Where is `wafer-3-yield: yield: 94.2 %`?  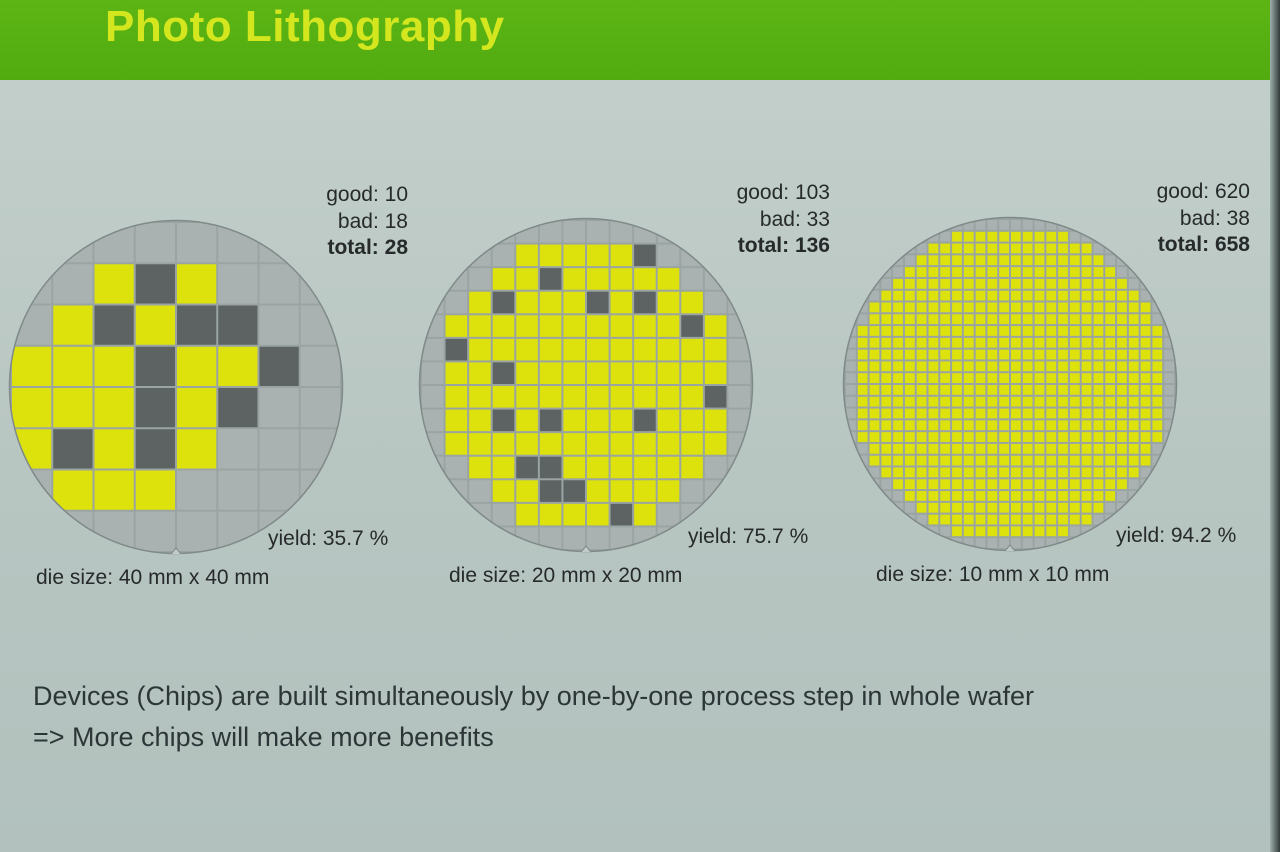 wafer-3-yield: yield: 94.2 % is located at coordinates (1176, 535).